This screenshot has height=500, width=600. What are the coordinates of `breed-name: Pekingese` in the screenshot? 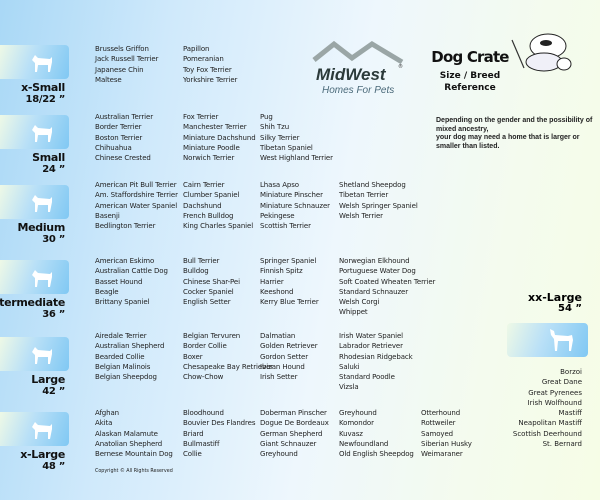 It's located at (277, 215).